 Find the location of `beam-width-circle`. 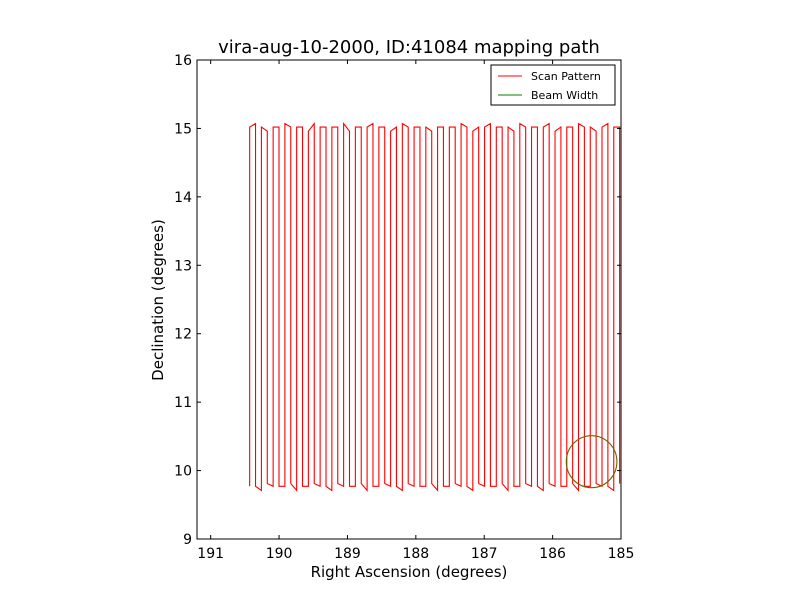

beam-width-circle is located at coordinates (591, 462).